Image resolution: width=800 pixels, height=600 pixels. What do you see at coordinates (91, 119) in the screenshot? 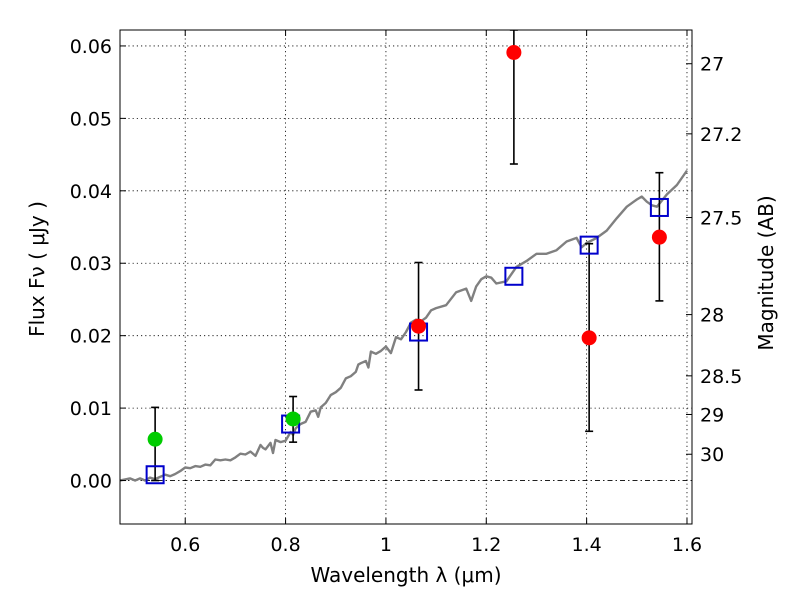
I see `y-tick-label: 0.05` at bounding box center [91, 119].